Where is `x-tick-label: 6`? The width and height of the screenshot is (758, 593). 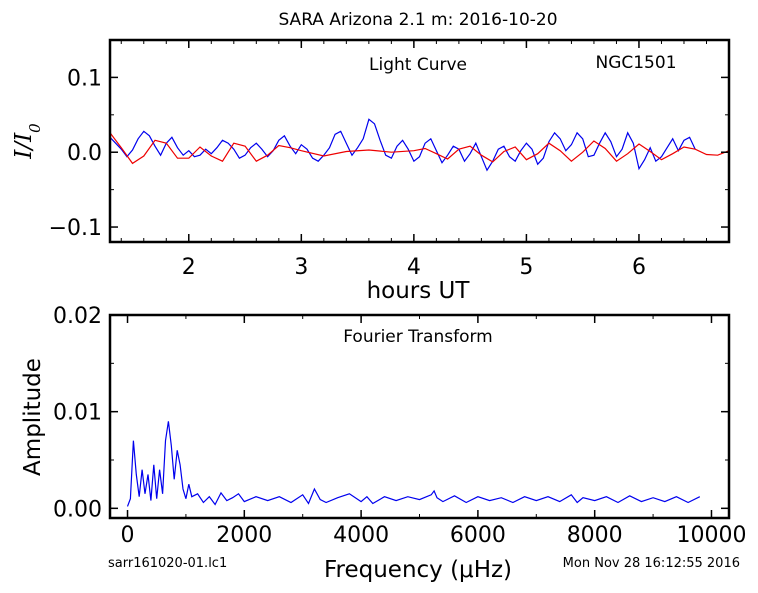
x-tick-label: 6 is located at coordinates (639, 267).